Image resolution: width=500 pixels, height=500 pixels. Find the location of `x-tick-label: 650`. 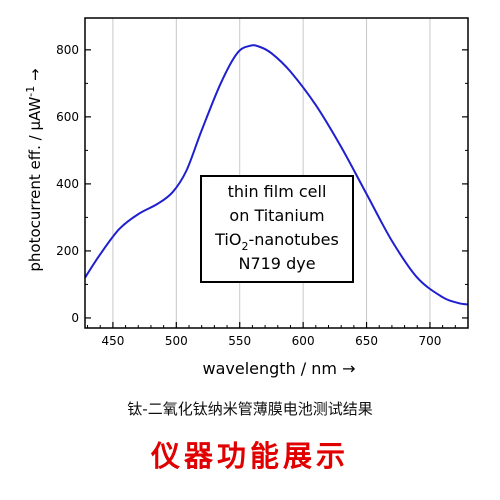

x-tick-label: 650 is located at coordinates (366, 341).